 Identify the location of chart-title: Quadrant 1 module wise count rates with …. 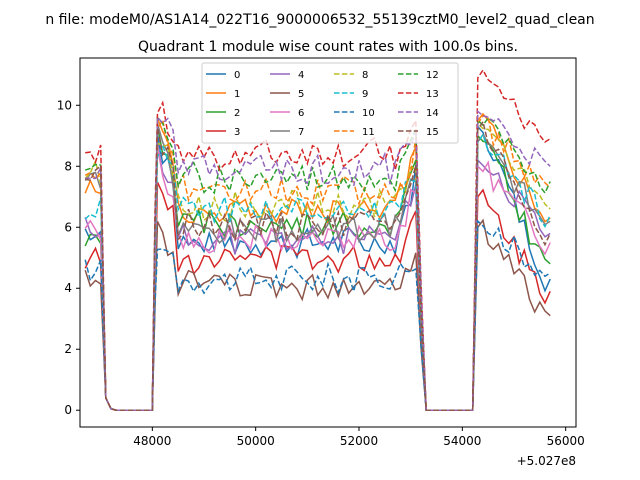
(328, 47).